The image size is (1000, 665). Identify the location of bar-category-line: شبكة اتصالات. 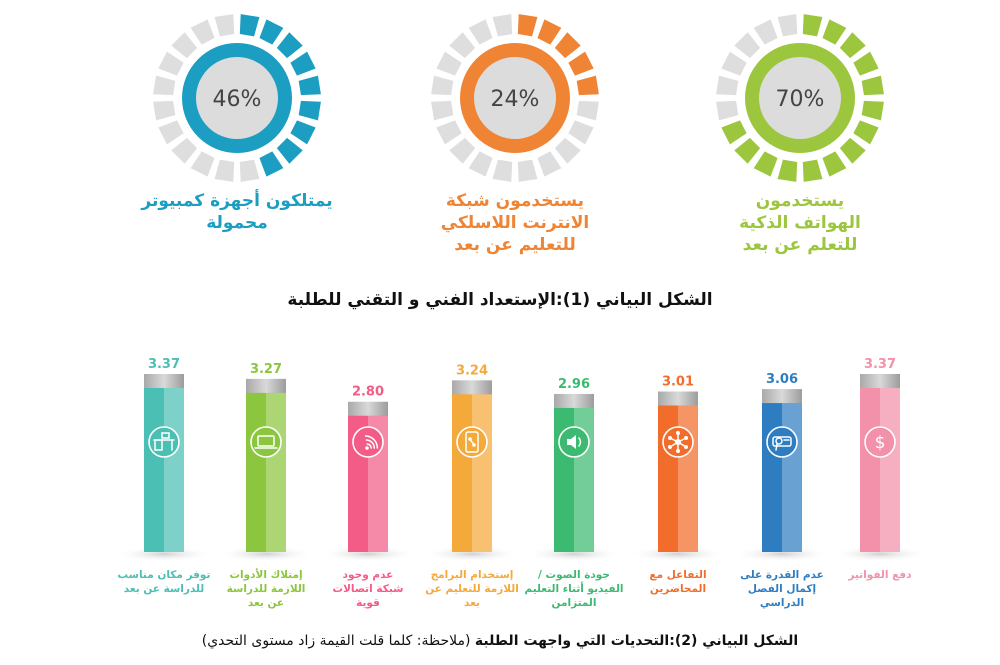
(368, 589).